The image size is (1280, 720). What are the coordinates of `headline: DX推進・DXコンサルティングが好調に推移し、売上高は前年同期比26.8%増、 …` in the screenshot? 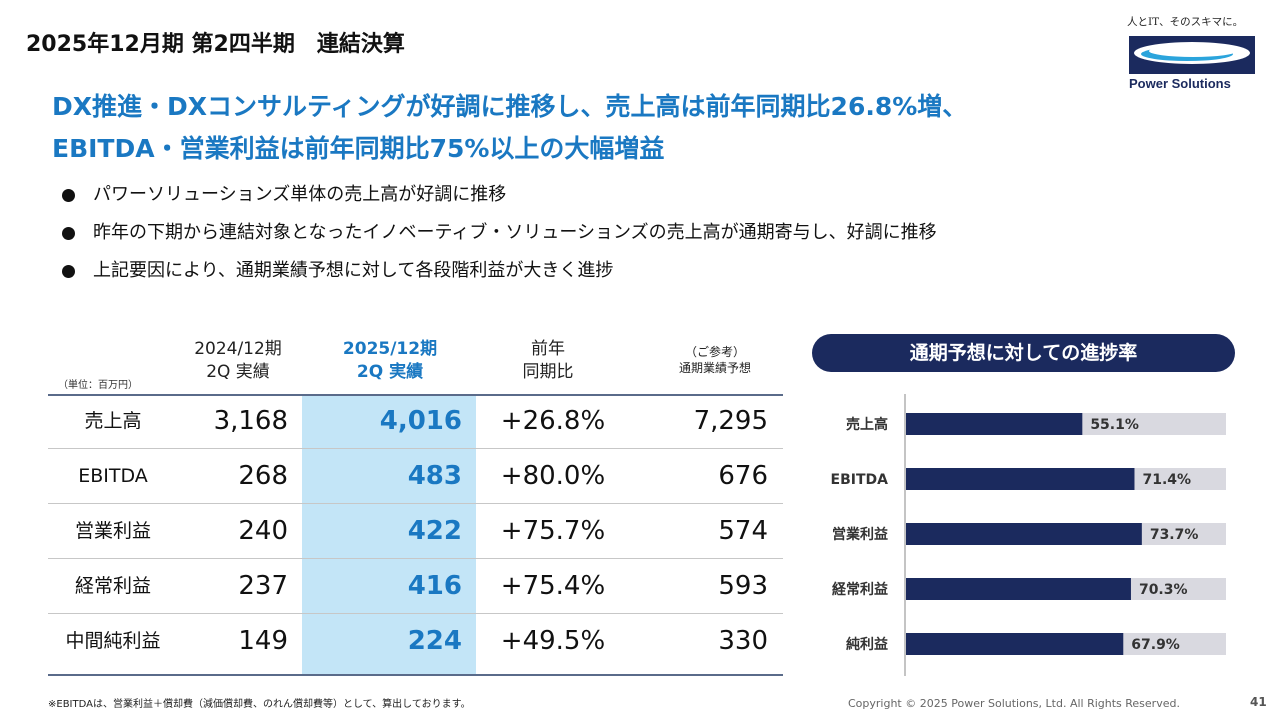 It's located at (592, 128).